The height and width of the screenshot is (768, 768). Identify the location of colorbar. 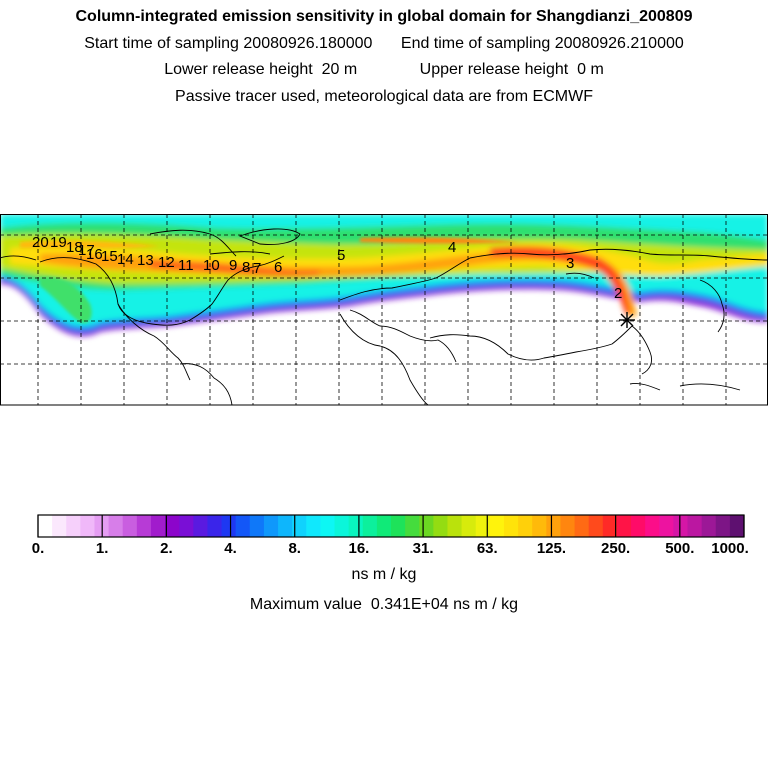
(391, 526).